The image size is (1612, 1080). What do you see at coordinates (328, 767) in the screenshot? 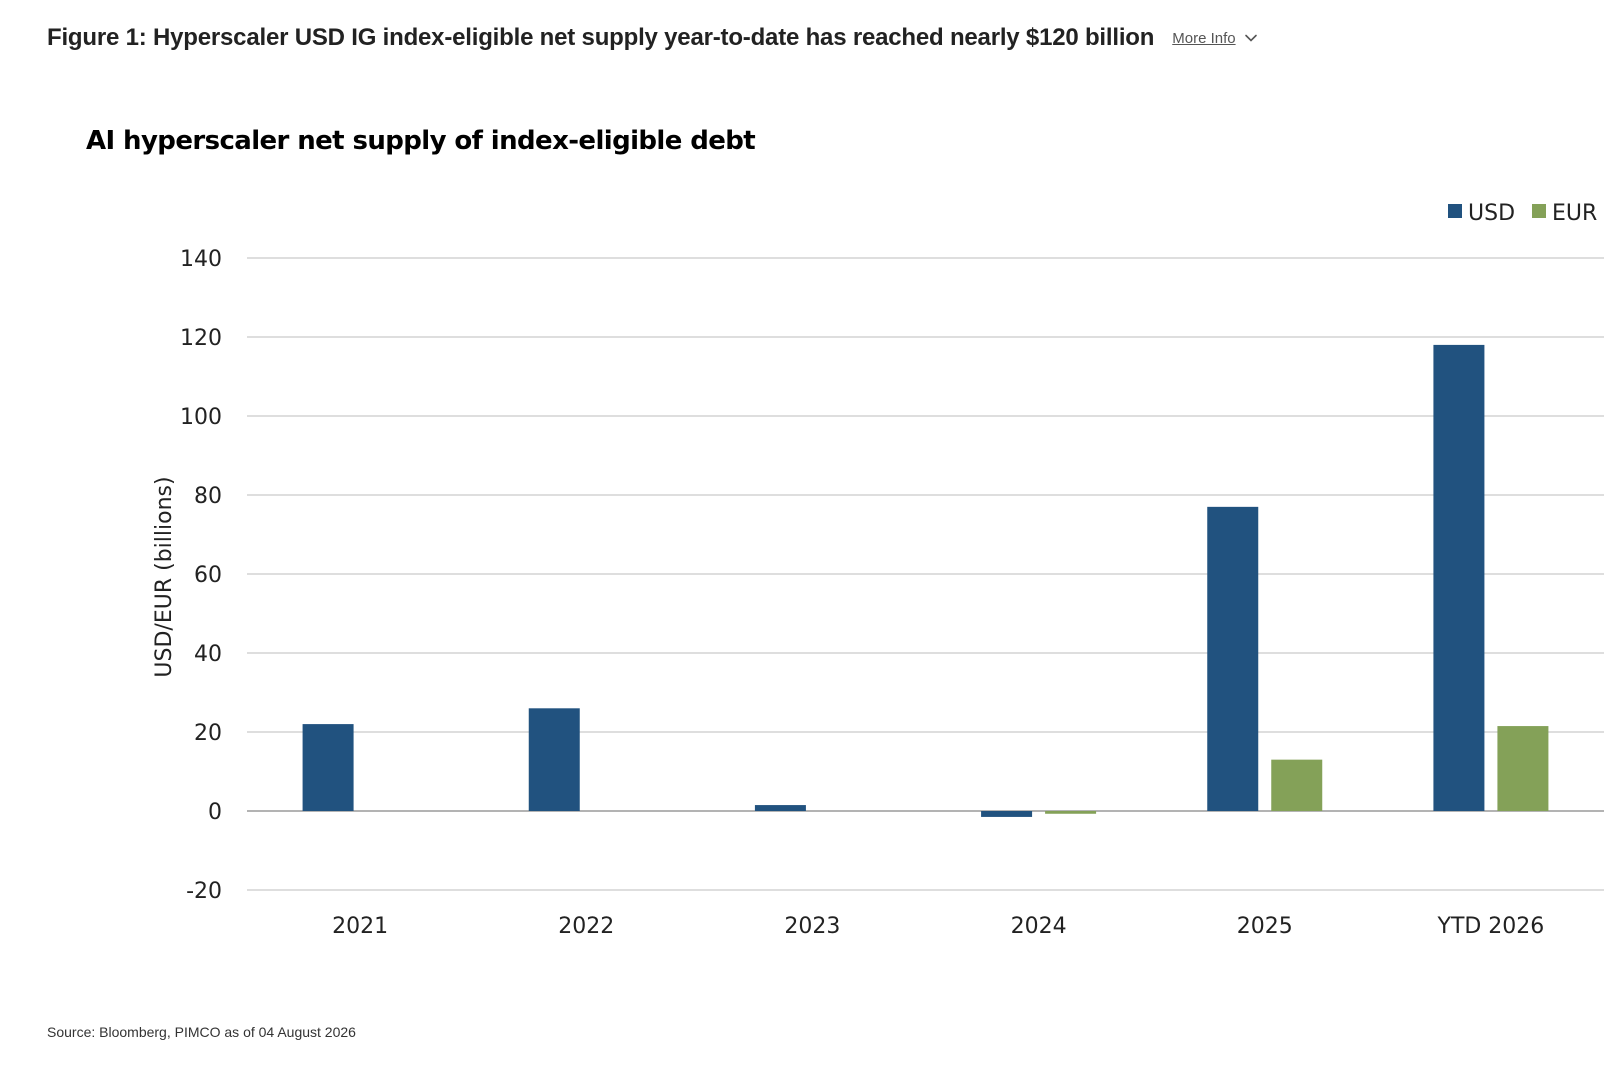
I see `bar-usd-2021` at bounding box center [328, 767].